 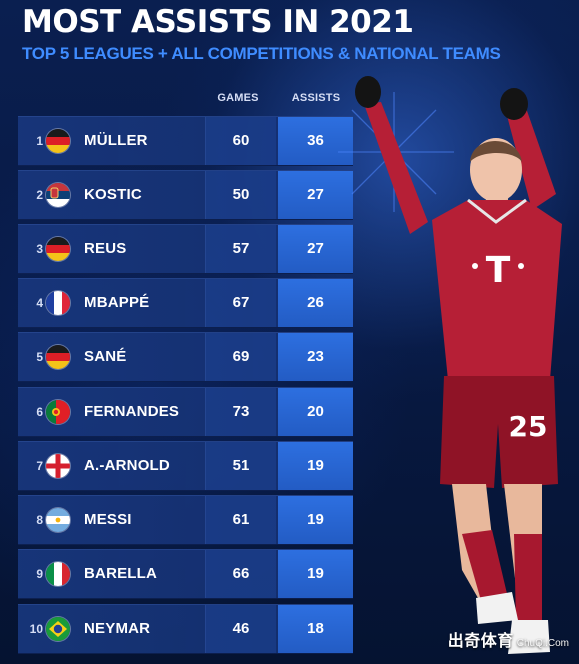 I want to click on games-value: 57, so click(x=240, y=249).